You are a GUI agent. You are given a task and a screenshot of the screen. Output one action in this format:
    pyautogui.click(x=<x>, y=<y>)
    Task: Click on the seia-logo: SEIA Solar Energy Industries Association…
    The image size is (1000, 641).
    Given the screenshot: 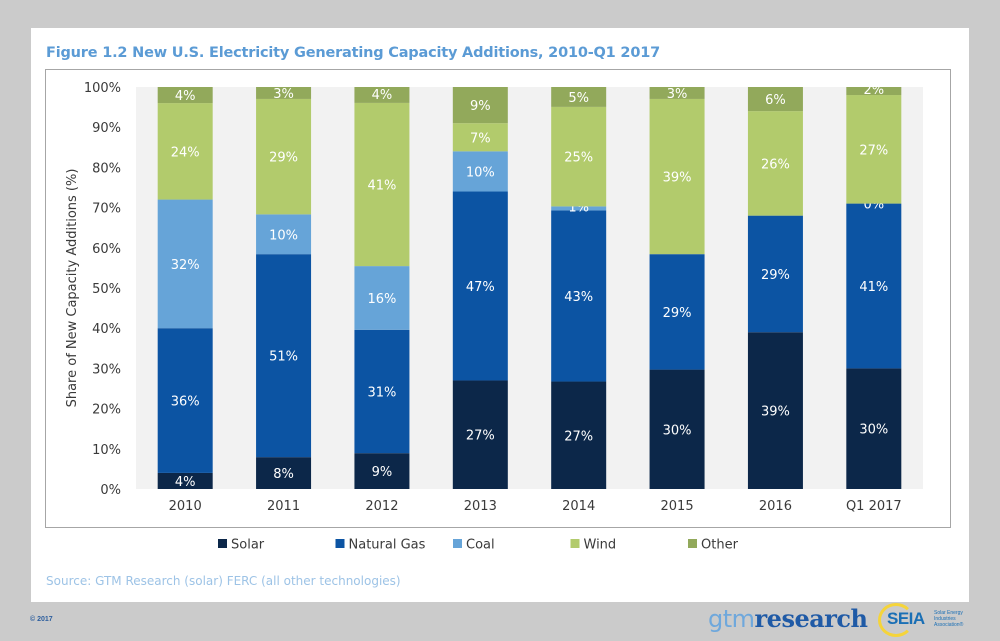 What is the action you would take?
    pyautogui.click(x=924, y=621)
    